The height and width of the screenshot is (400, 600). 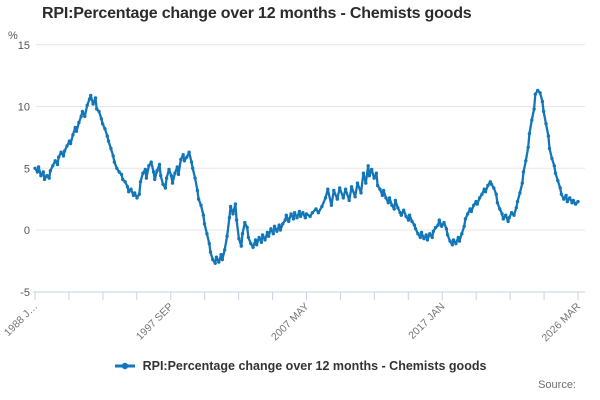 I want to click on x-tick-label: 2026 MAR, so click(x=562, y=322).